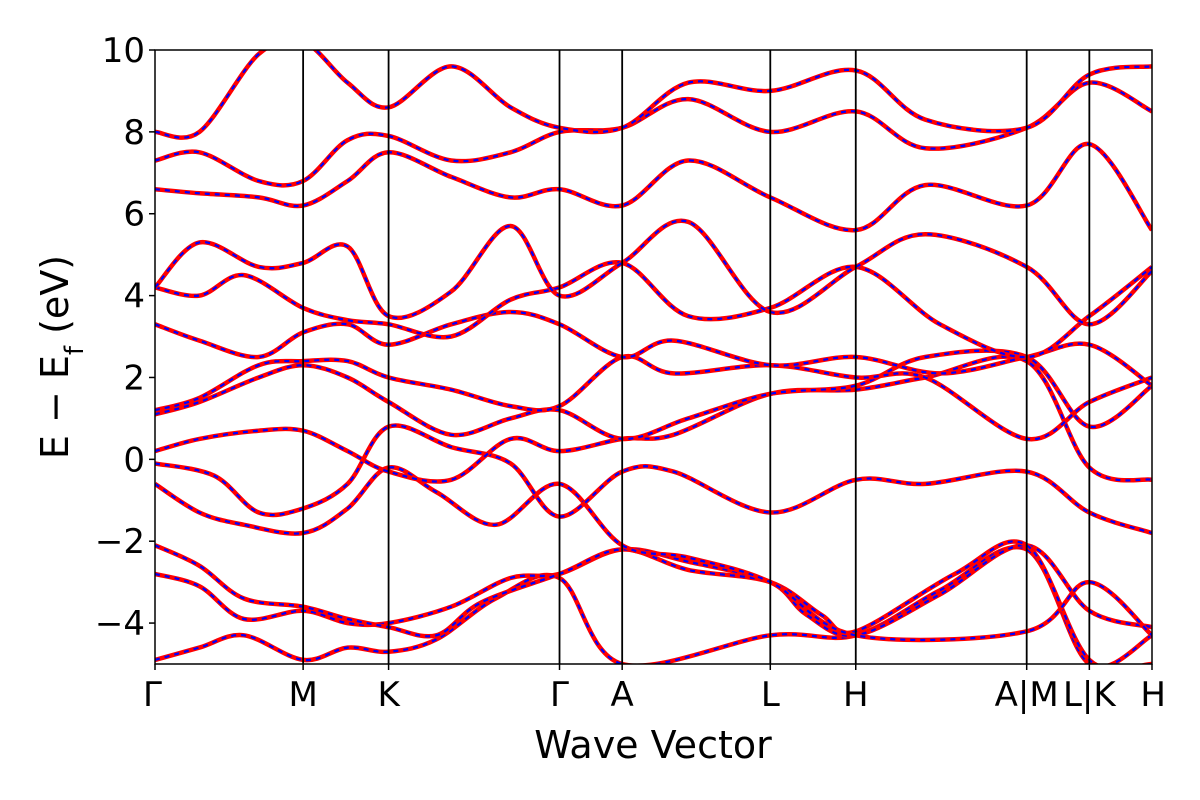 The height and width of the screenshot is (800, 1200). I want to click on band-11-dashed, so click(653, 187).